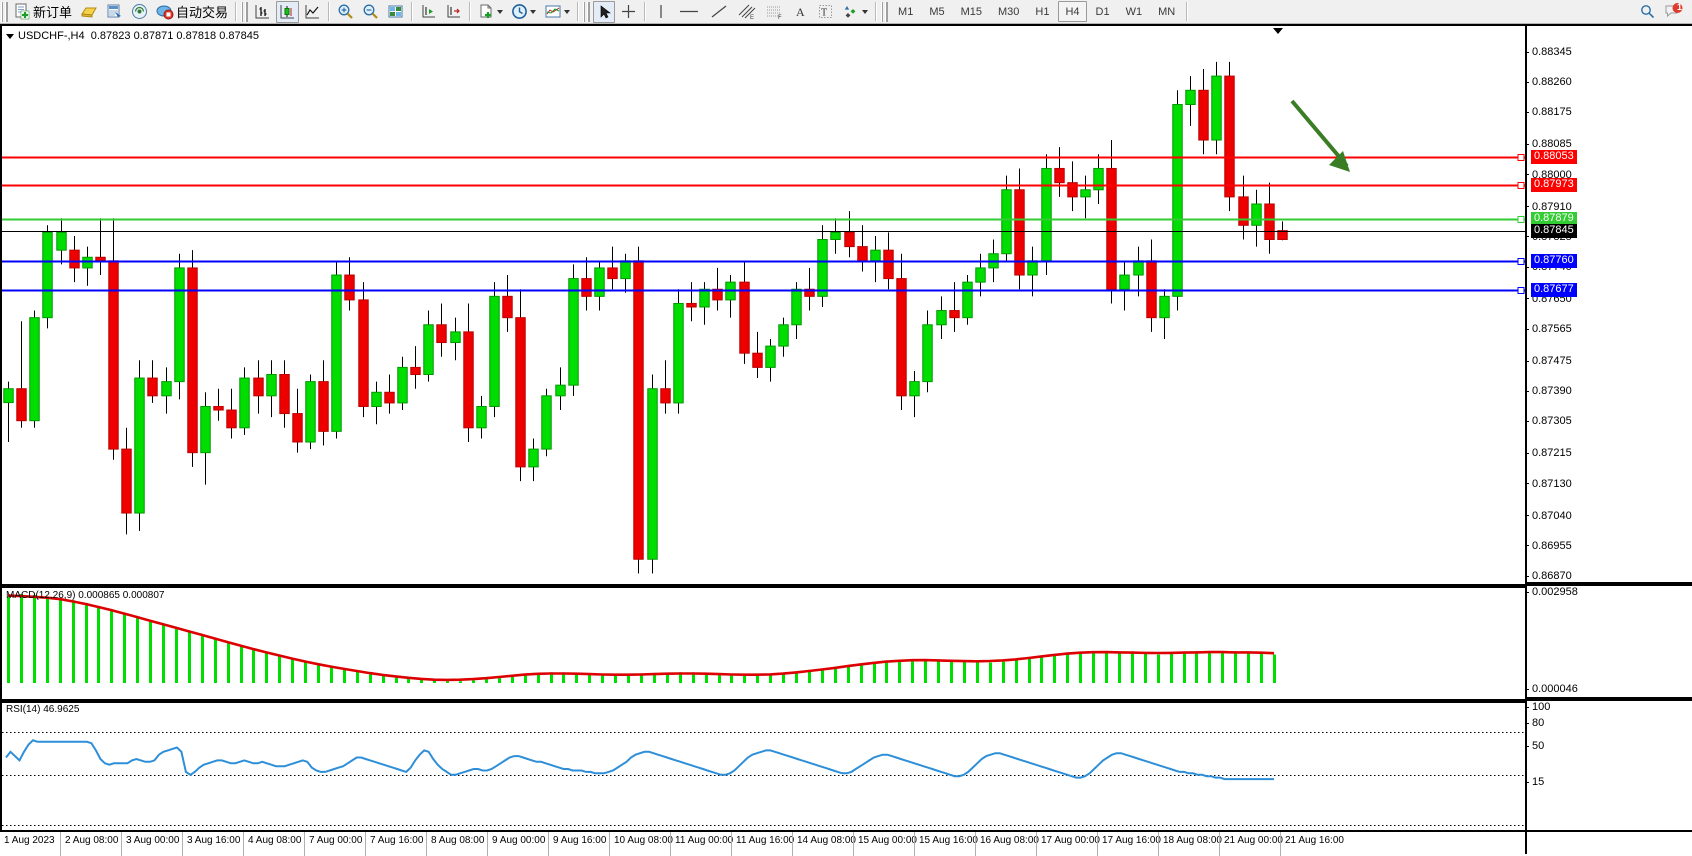  What do you see at coordinates (1554, 218) in the screenshot?
I see `price-label-entry-line: 0.87879` at bounding box center [1554, 218].